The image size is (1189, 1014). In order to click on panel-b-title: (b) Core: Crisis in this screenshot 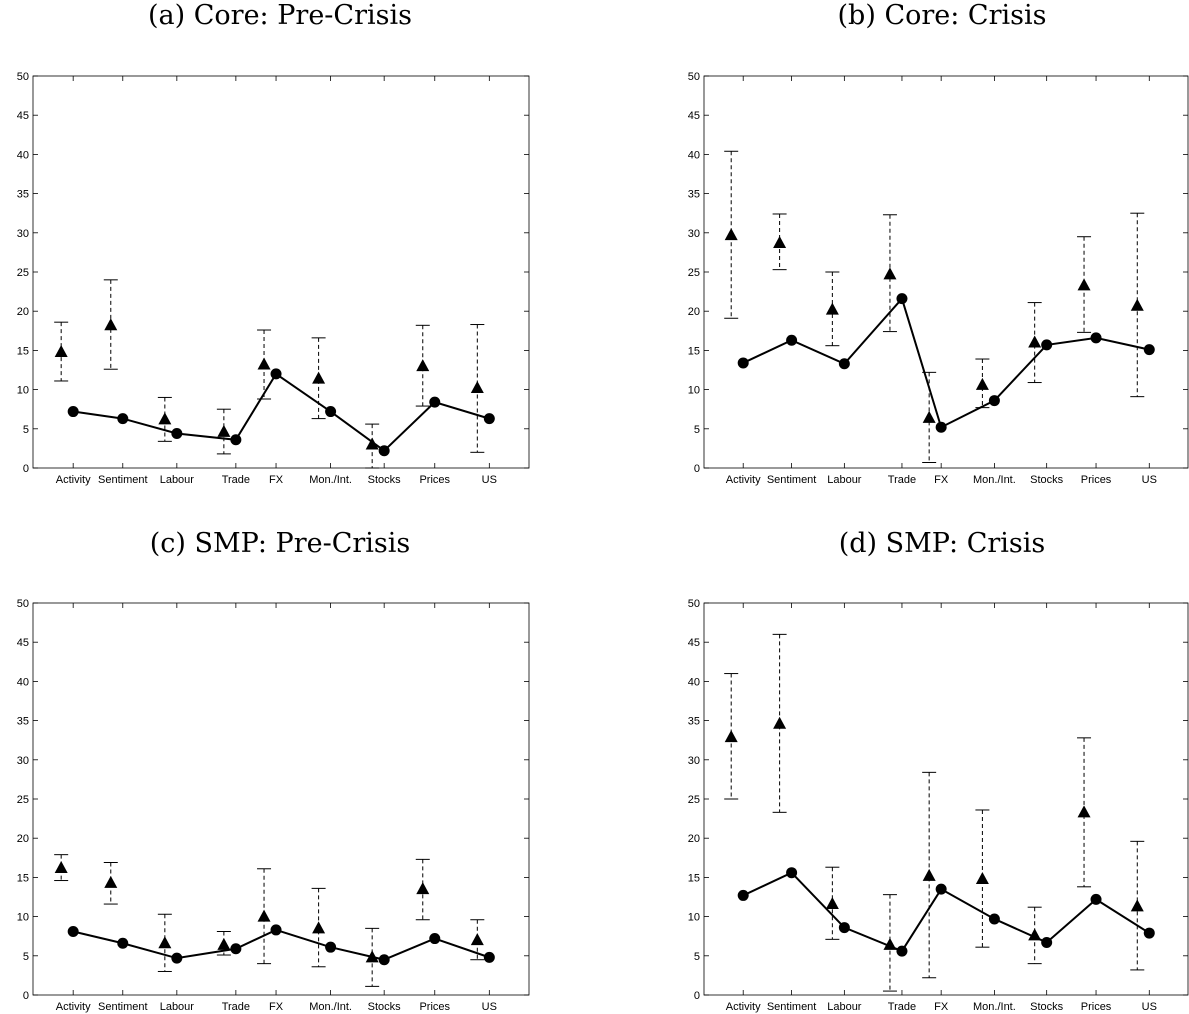, I will do `click(942, 15)`.